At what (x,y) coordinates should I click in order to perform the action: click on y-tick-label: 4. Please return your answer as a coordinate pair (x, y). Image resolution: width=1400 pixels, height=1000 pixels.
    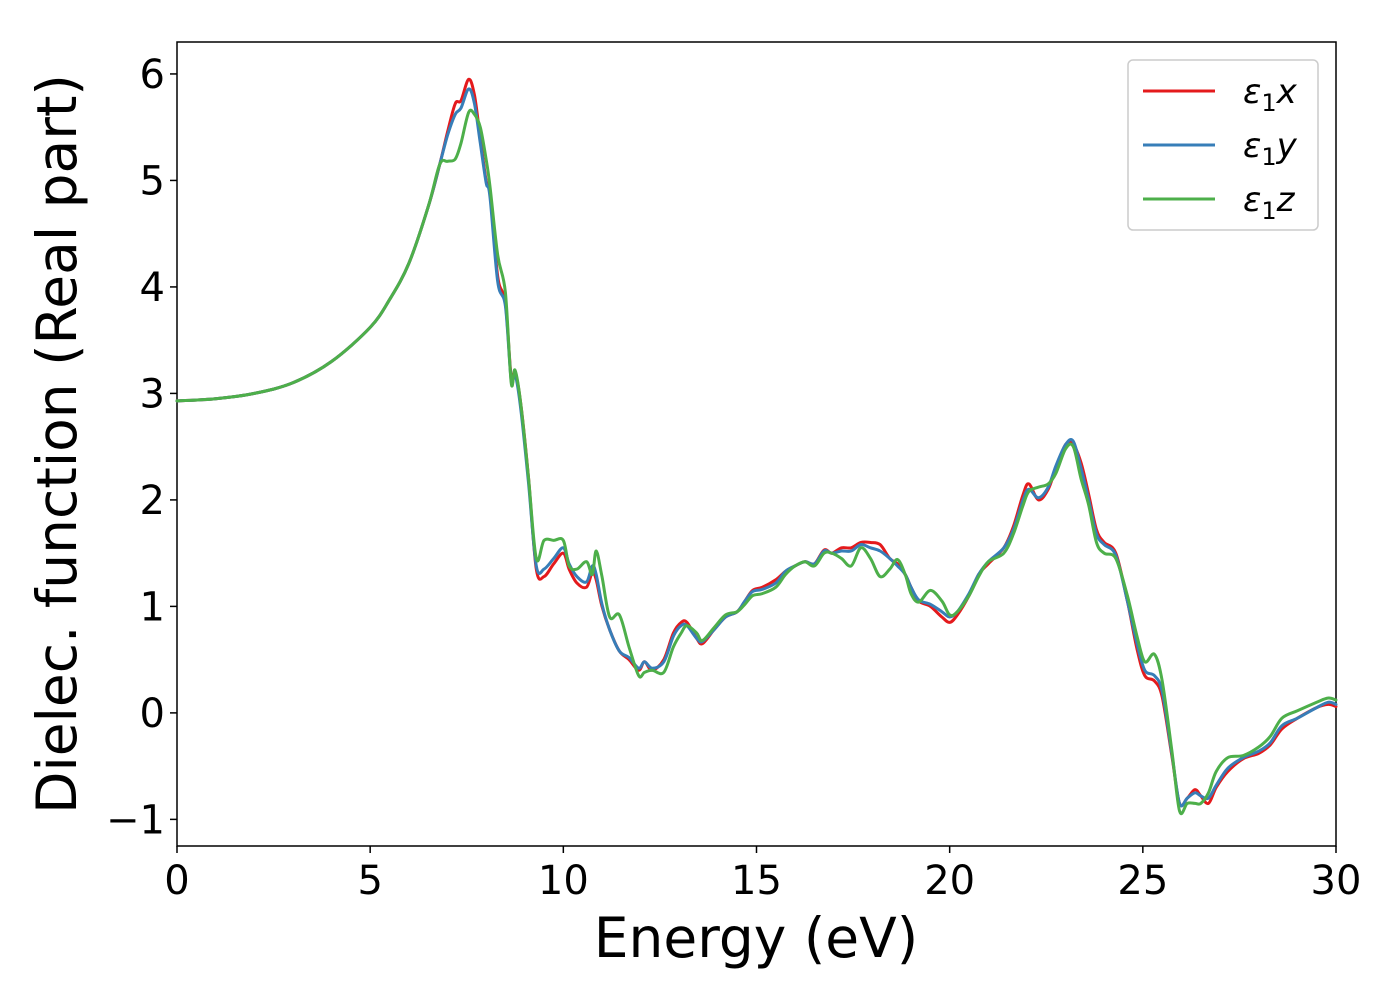
    Looking at the image, I should click on (152, 288).